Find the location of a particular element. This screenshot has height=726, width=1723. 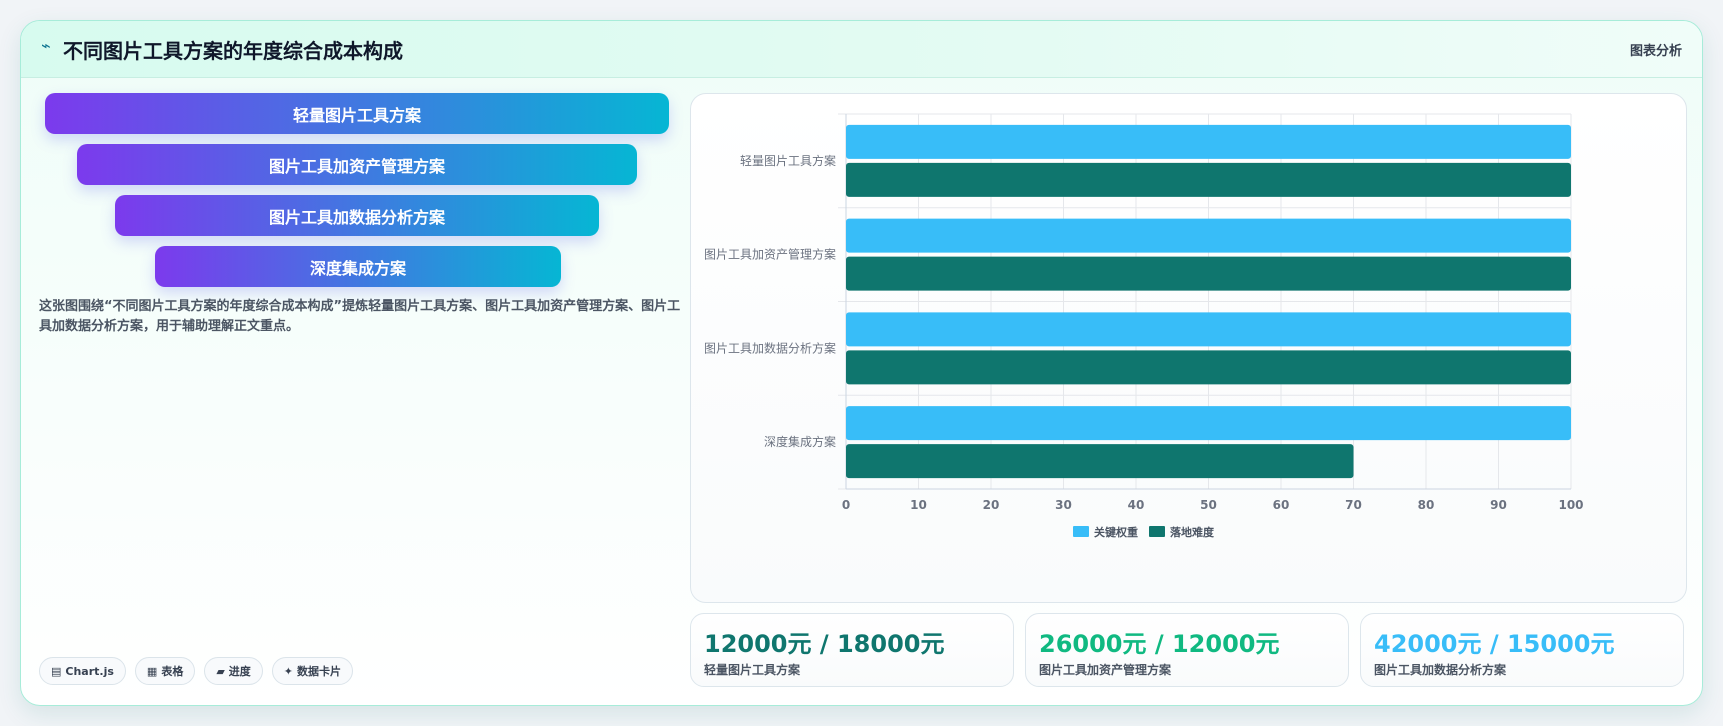

x-tick-label: 90 is located at coordinates (1498, 505).